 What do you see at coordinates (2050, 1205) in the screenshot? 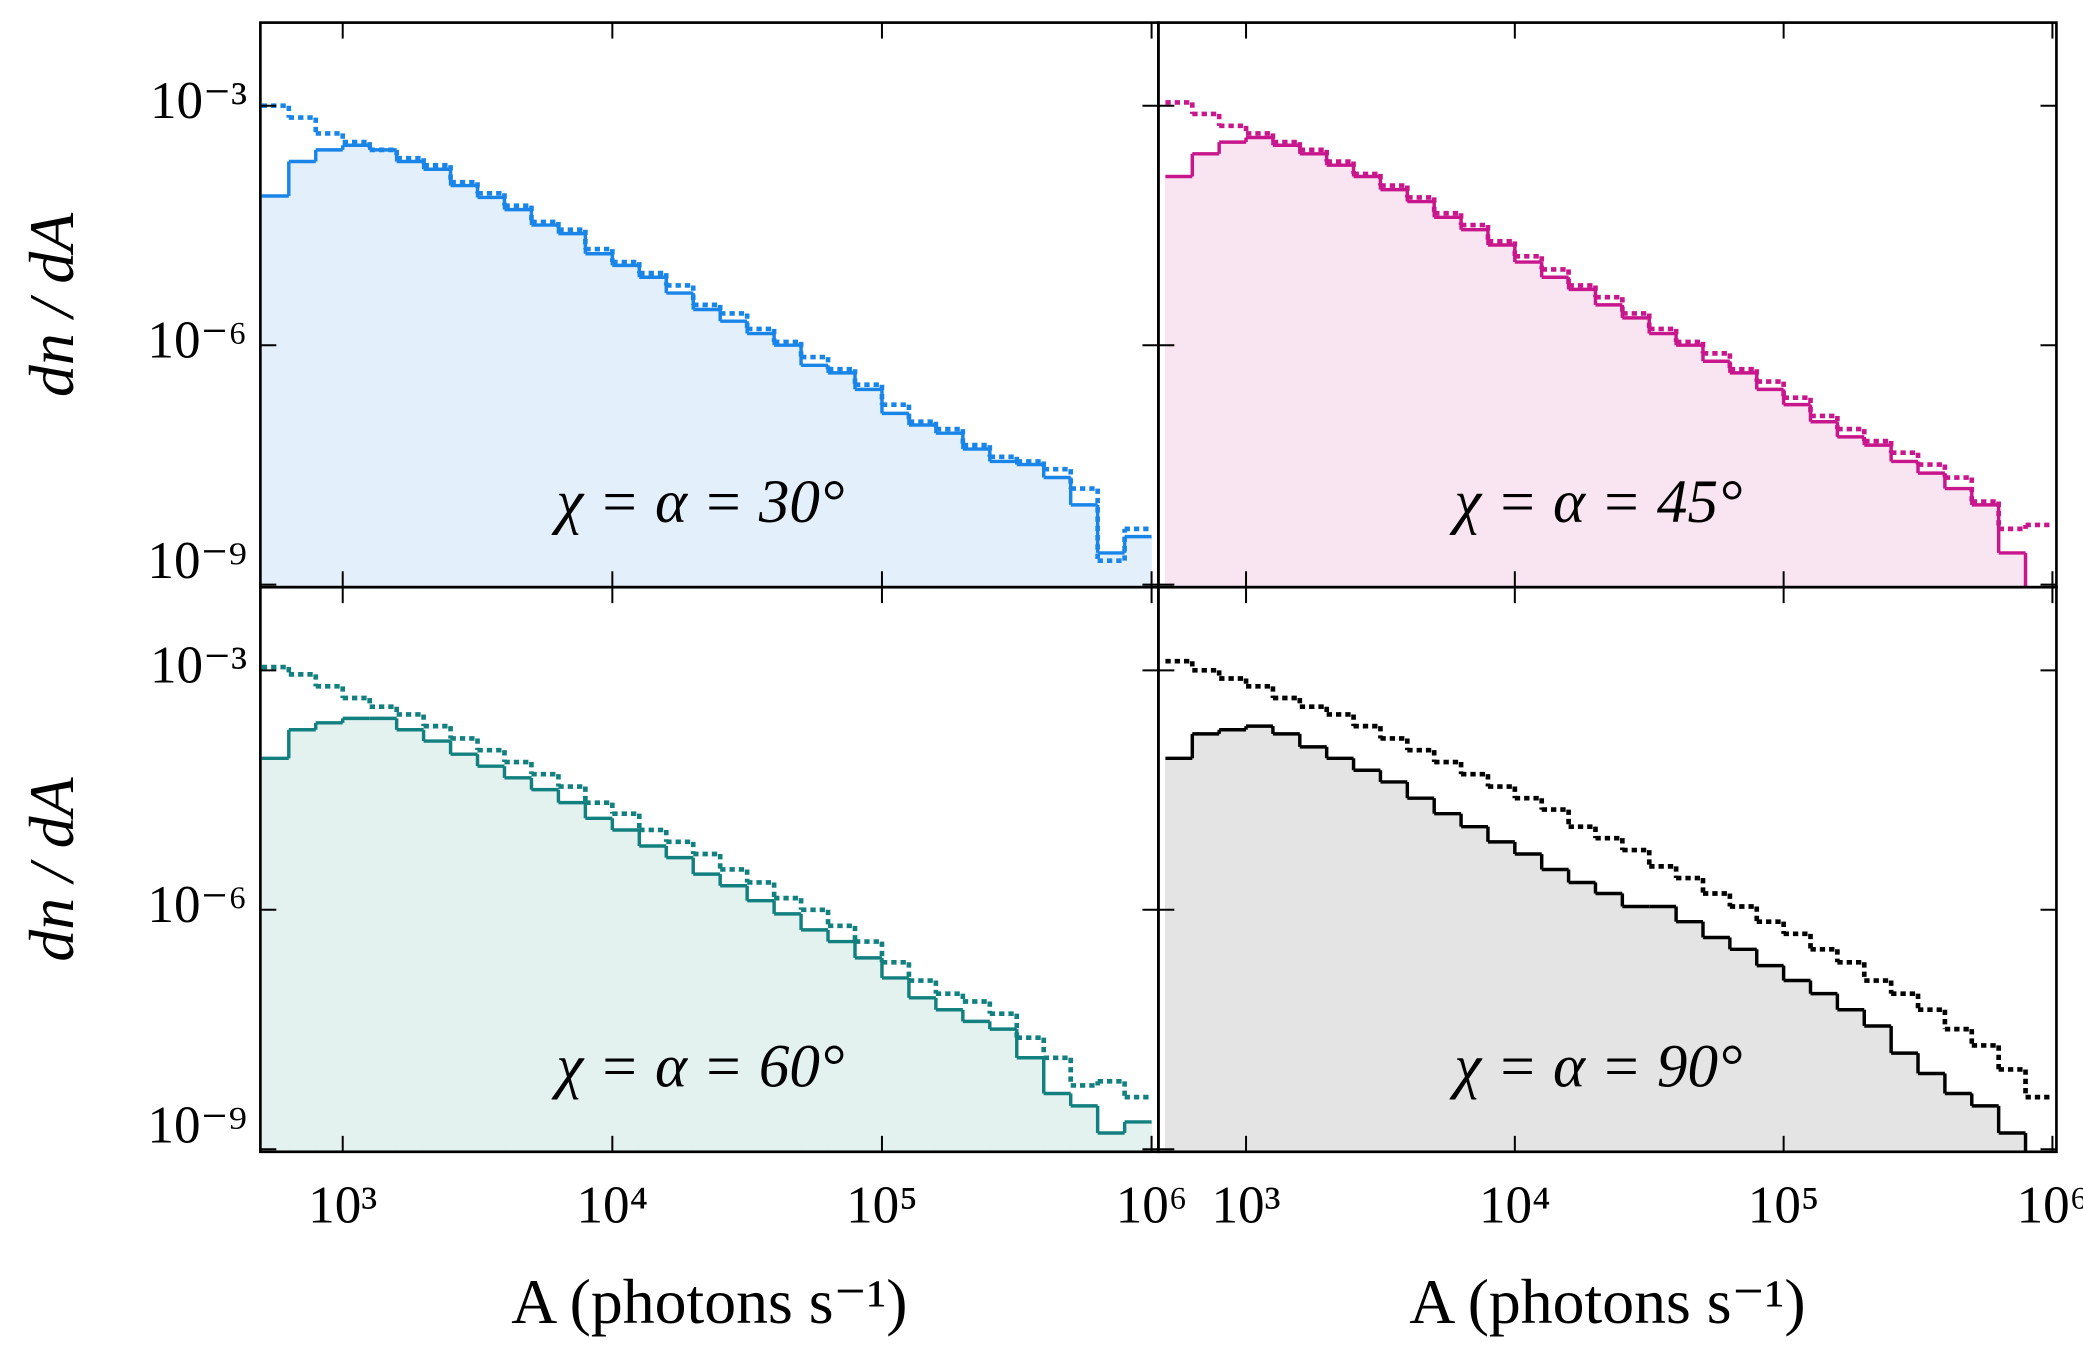
I see `x-tick-label: 10⁶` at bounding box center [2050, 1205].